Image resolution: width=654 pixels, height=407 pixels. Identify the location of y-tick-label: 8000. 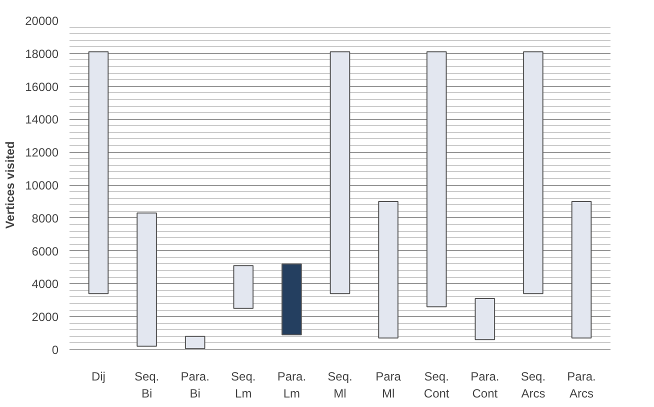
(45, 218).